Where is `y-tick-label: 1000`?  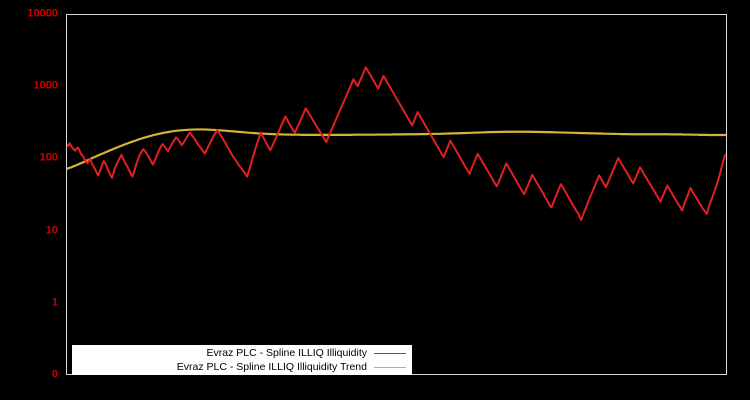
y-tick-label: 1000 is located at coordinates (45, 85).